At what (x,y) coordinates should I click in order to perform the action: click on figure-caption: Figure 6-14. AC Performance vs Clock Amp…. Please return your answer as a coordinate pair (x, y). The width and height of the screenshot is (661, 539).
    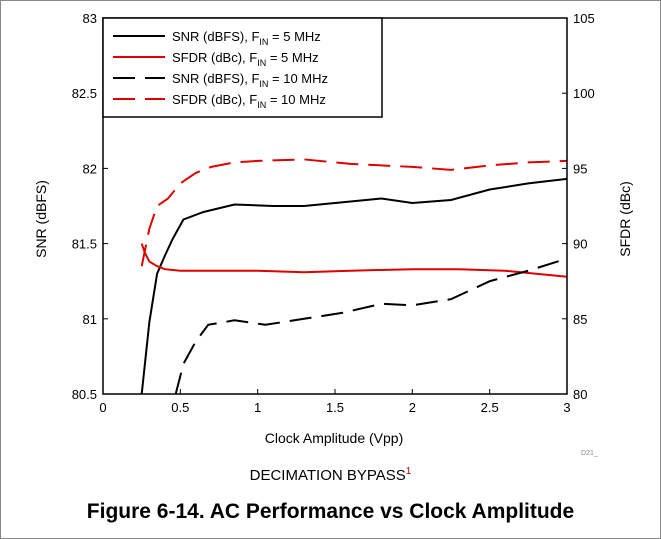
    Looking at the image, I should click on (330, 511).